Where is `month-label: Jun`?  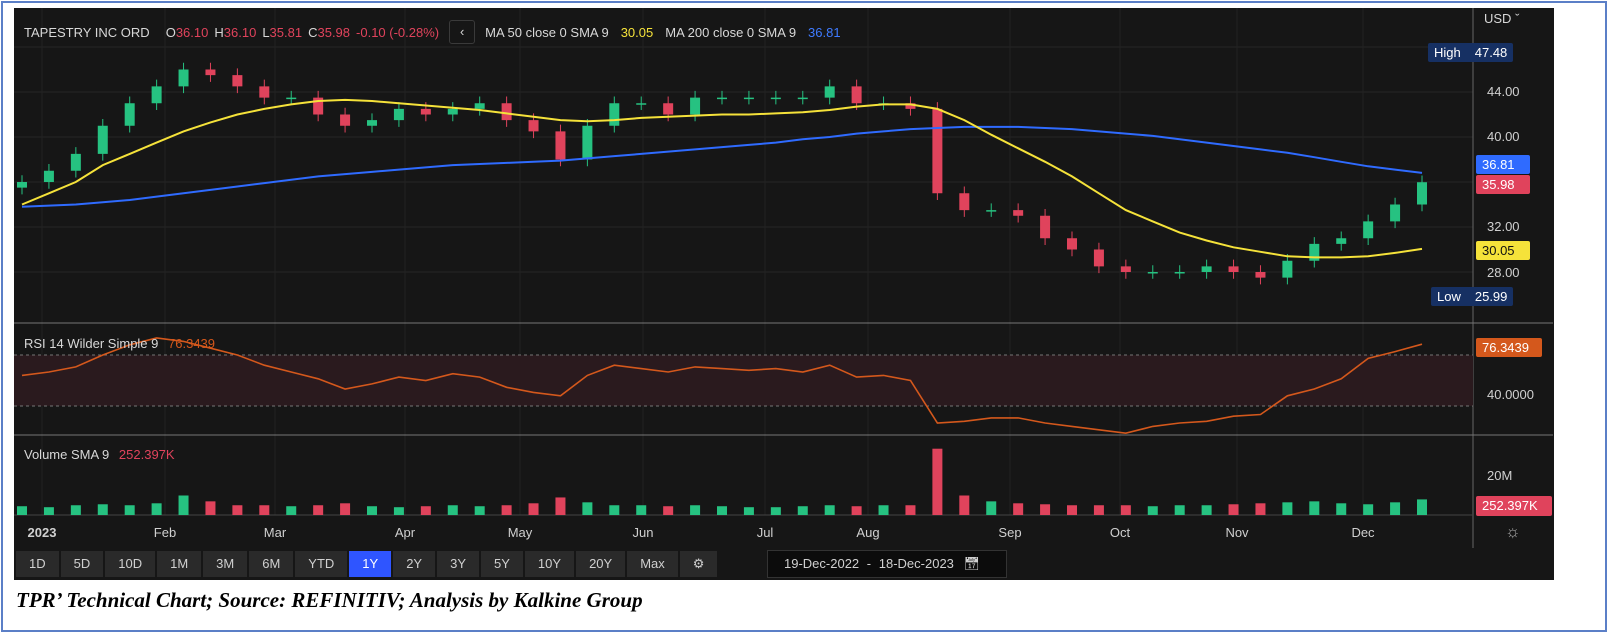 month-label: Jun is located at coordinates (643, 532).